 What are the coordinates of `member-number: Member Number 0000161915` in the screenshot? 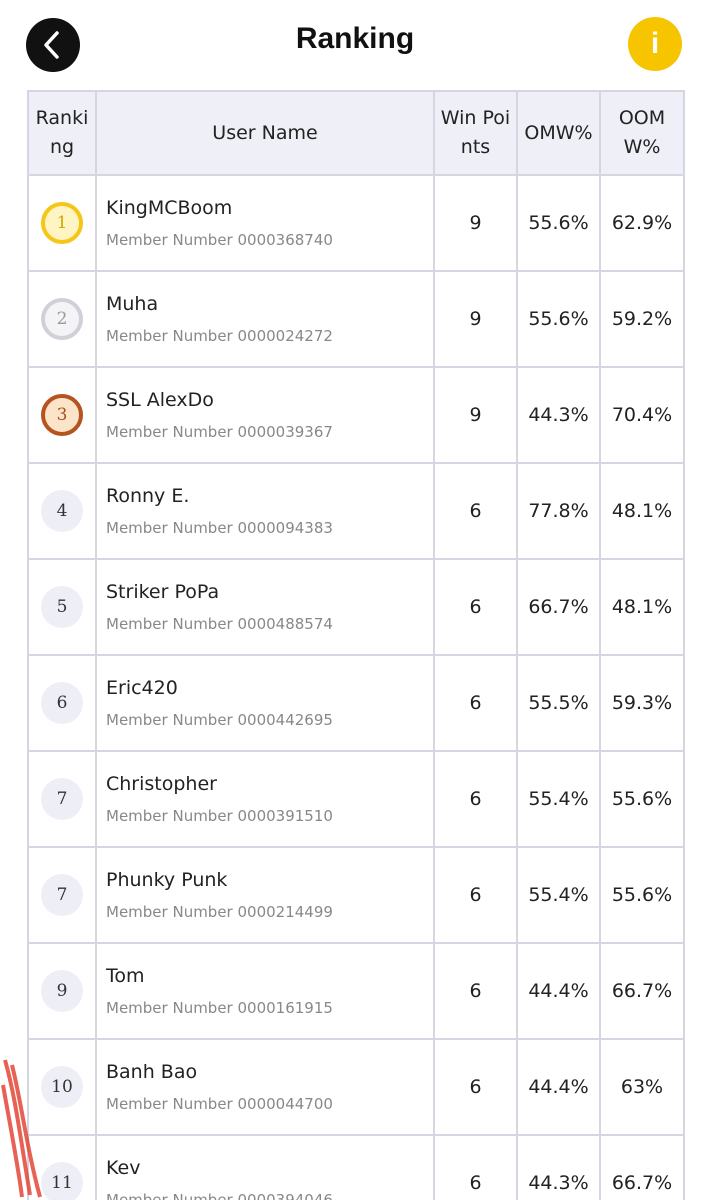 It's located at (219, 1008).